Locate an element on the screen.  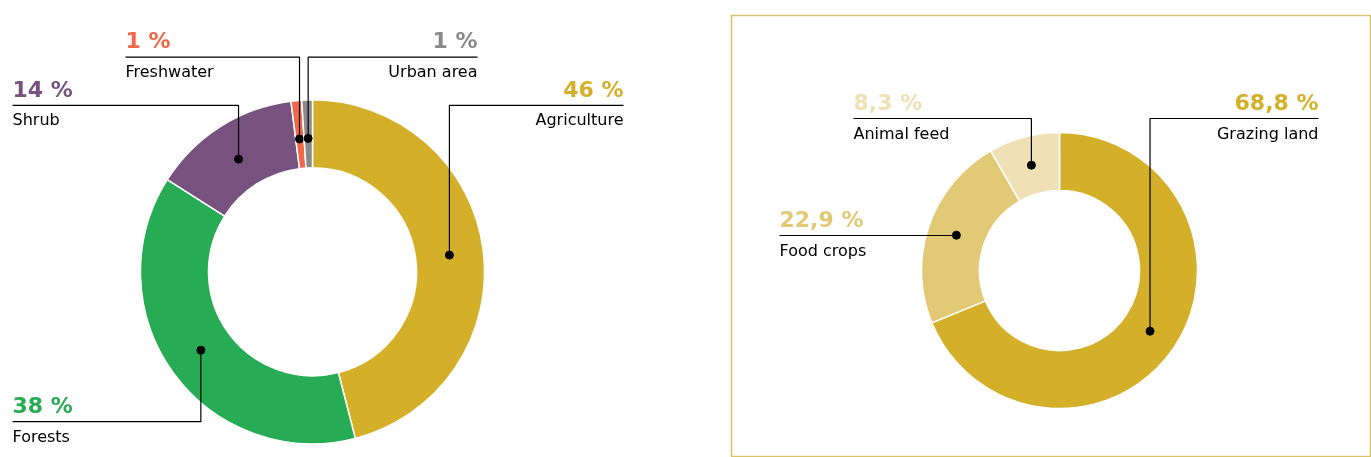
data-label: 14 % is located at coordinates (42, 89).